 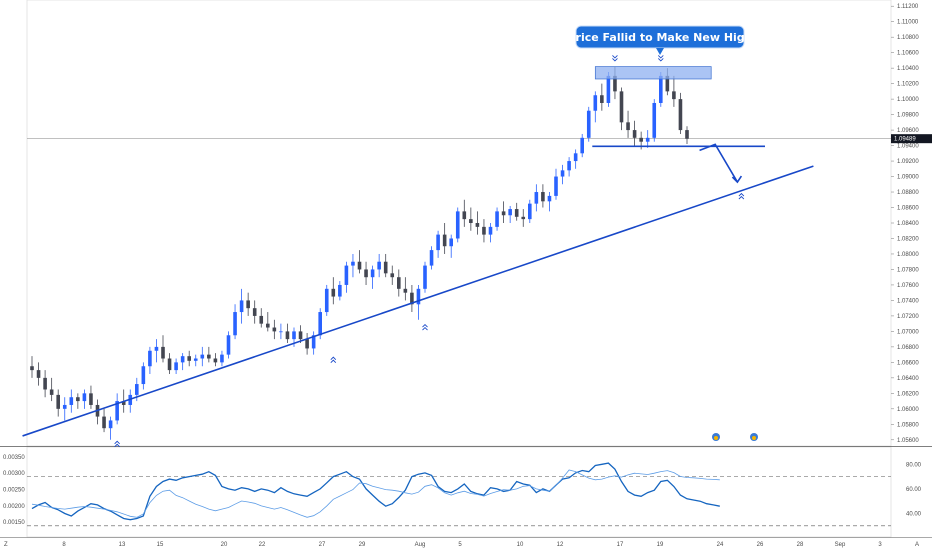 I want to click on time-tick-label: 17, so click(x=620, y=545).